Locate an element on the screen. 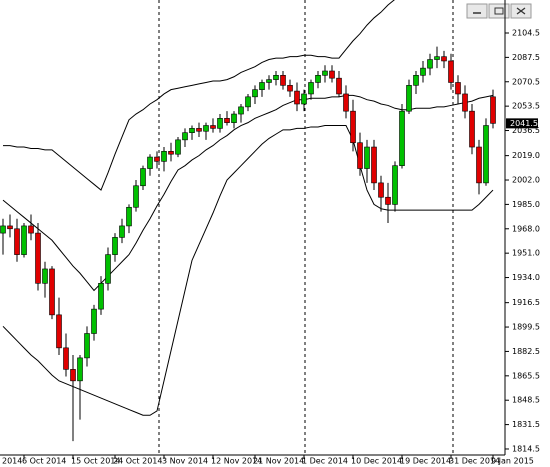 Image resolution: width=550 pixels, height=467 pixels. y-tick-label: 1916.5 is located at coordinates (526, 302).